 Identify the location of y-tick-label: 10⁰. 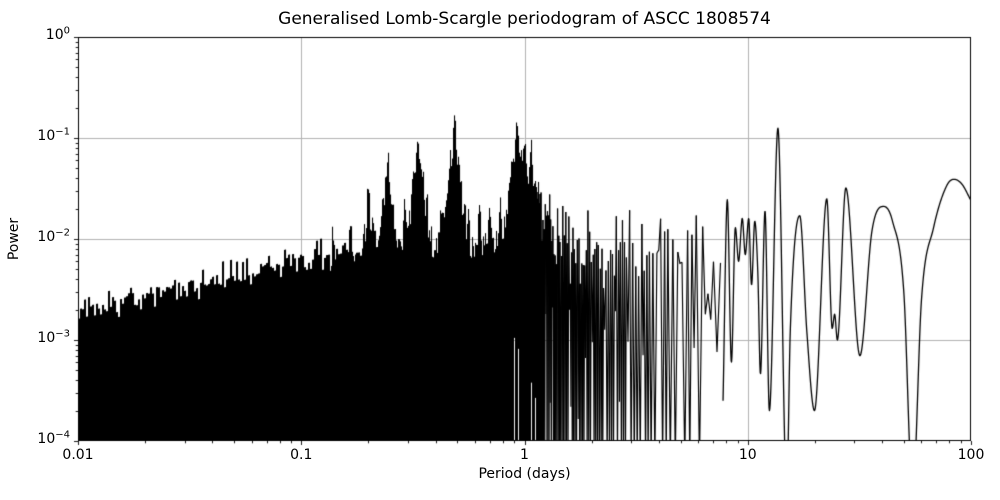
(57, 34).